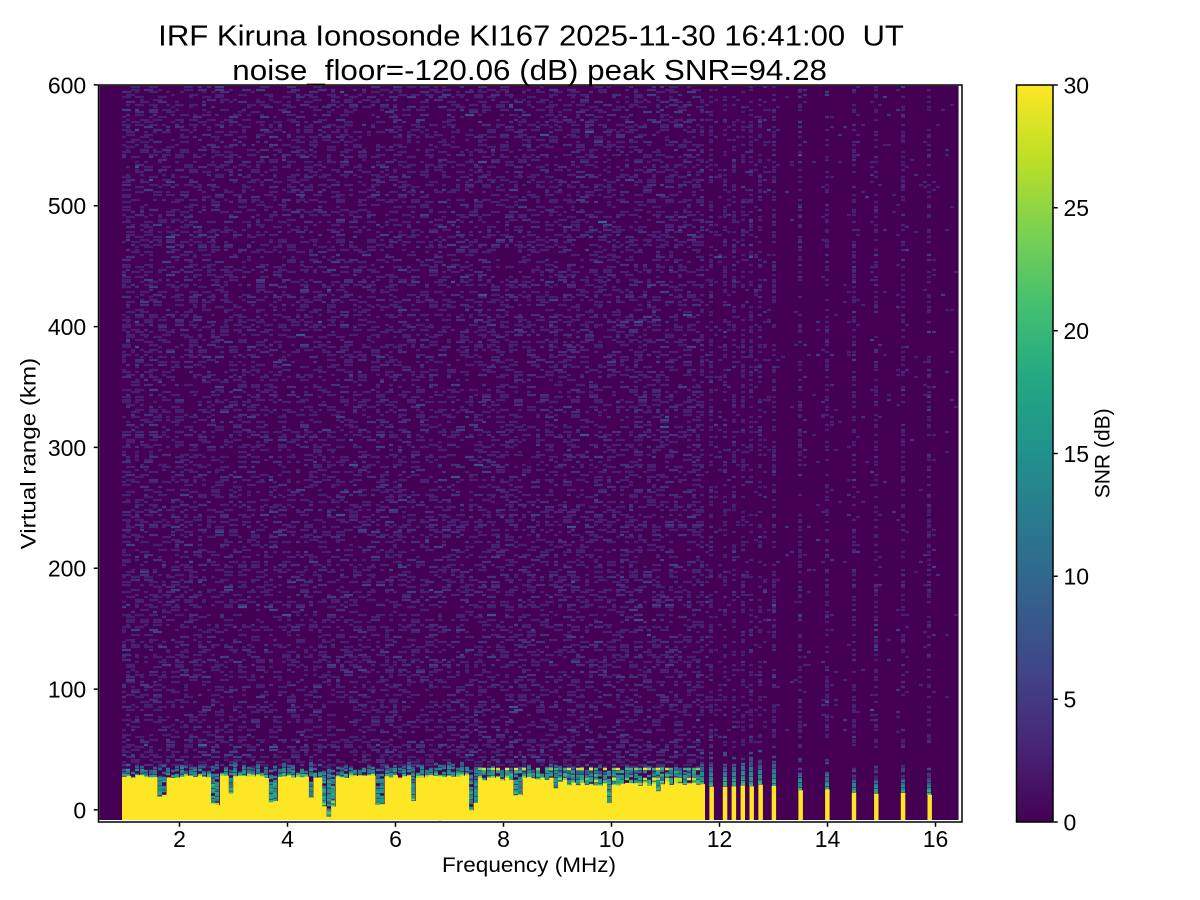  I want to click on svg-text: 4, so click(287, 839).